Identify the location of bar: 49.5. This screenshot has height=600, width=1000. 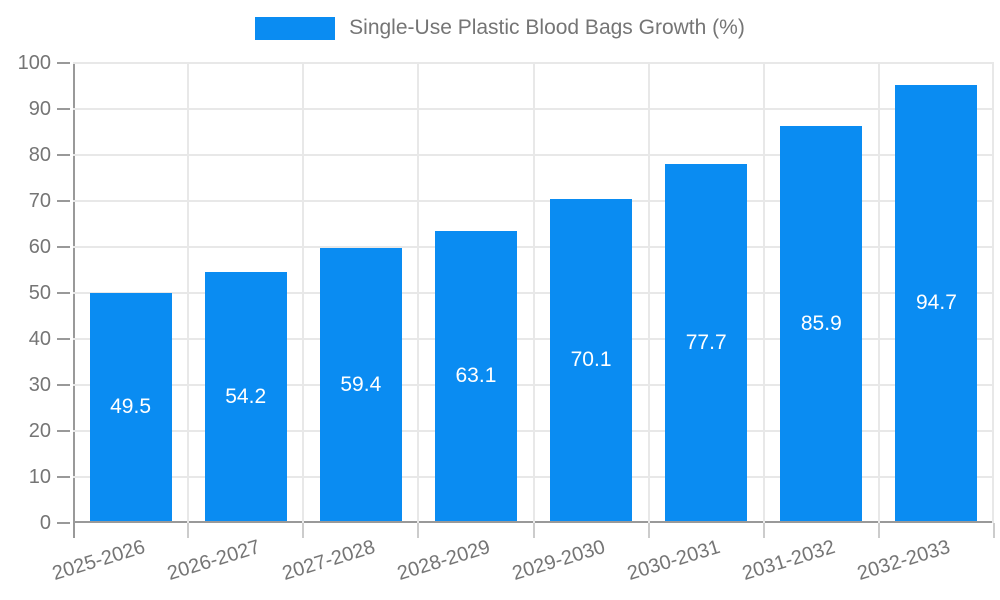
(130, 407).